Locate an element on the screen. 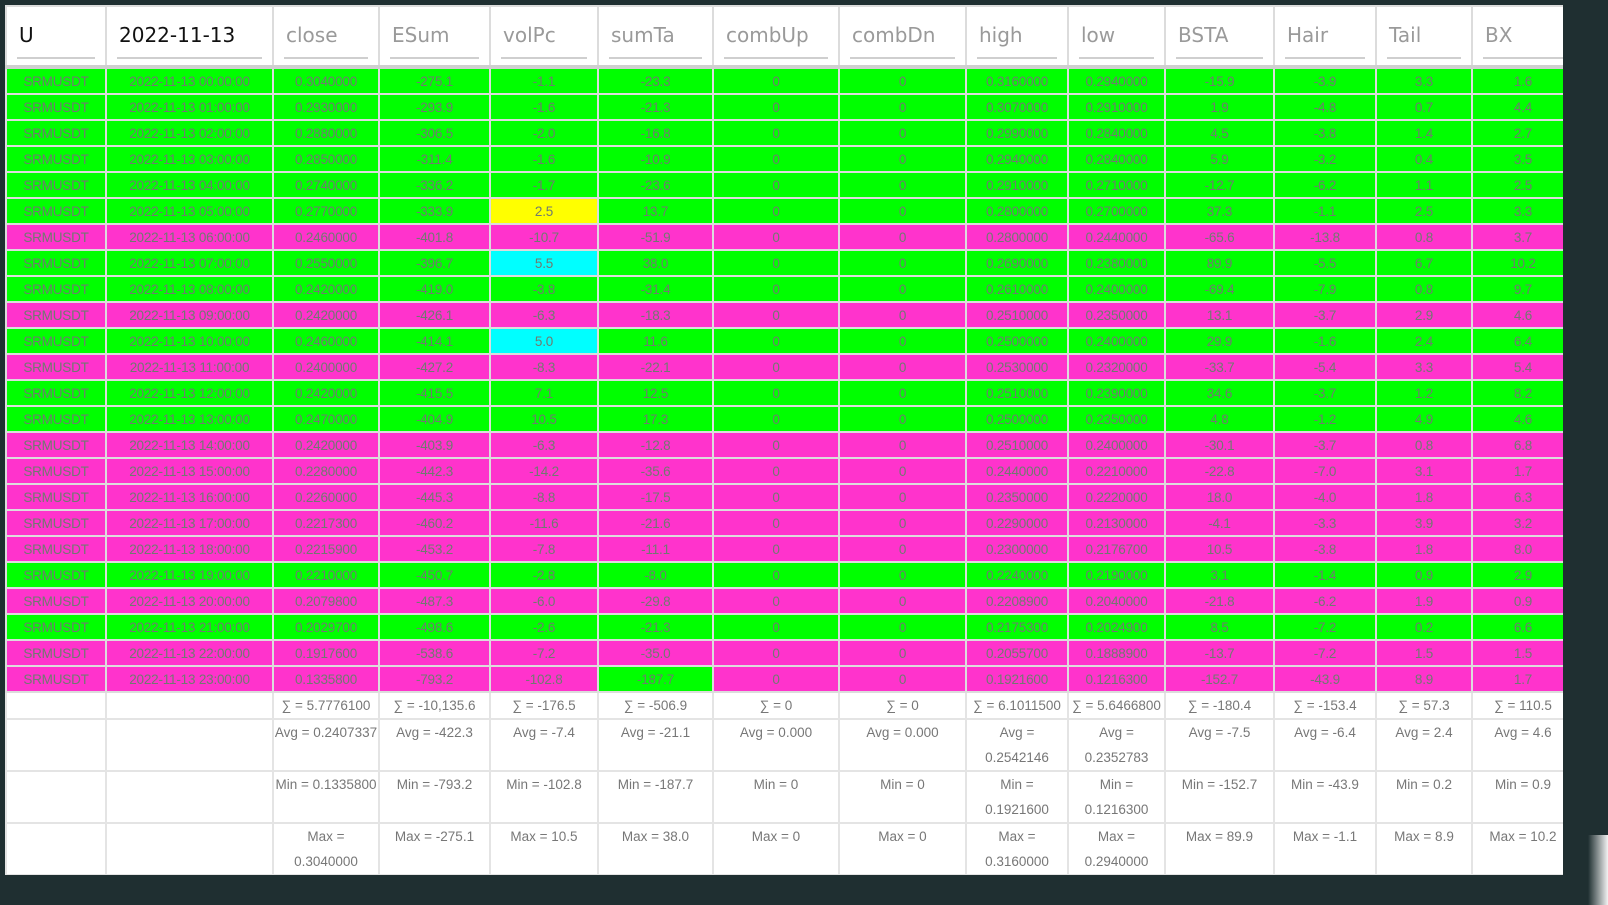 This screenshot has height=905, width=1608. cell-esum: -336.2 is located at coordinates (434, 185).